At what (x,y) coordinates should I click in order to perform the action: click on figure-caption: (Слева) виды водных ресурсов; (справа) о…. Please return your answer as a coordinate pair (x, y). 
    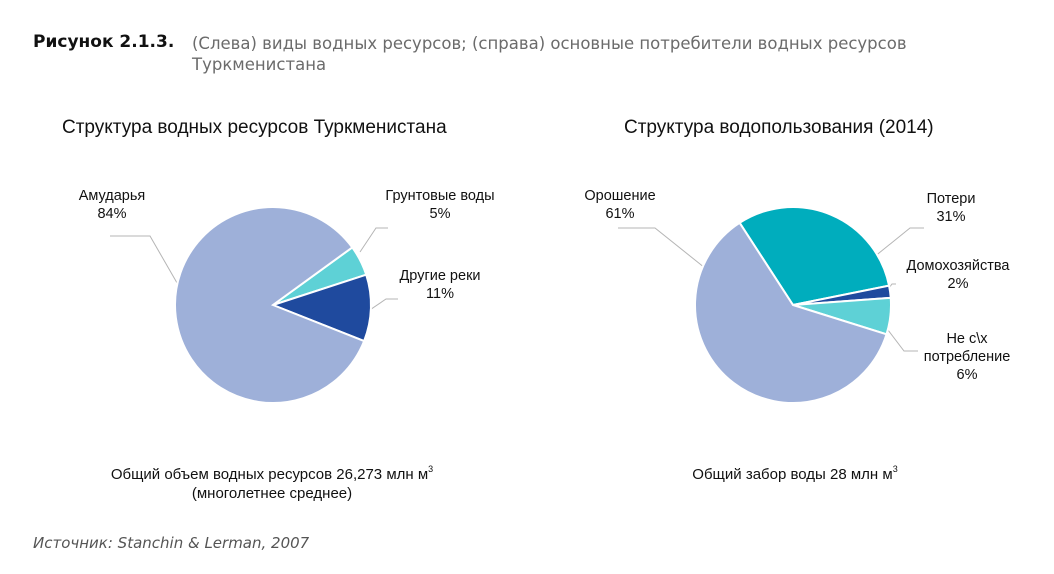
    Looking at the image, I should click on (549, 54).